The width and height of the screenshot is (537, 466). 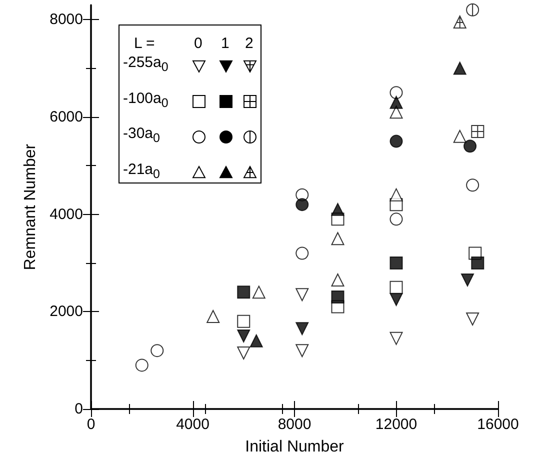 What do you see at coordinates (145, 65) in the screenshot?
I see `legend-label: -255a$_{0}$` at bounding box center [145, 65].